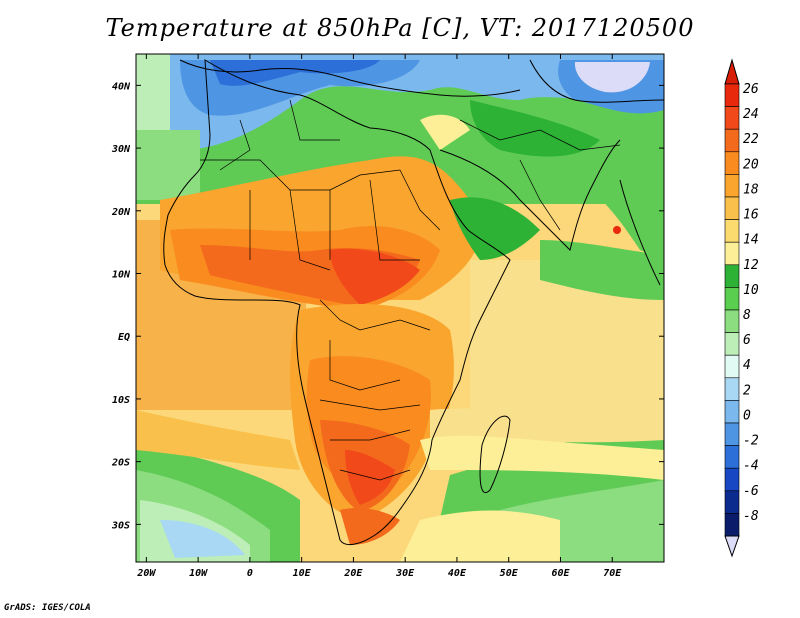  Describe the element at coordinates (121, 400) in the screenshot. I see `lat-tick-label: 10S` at that location.